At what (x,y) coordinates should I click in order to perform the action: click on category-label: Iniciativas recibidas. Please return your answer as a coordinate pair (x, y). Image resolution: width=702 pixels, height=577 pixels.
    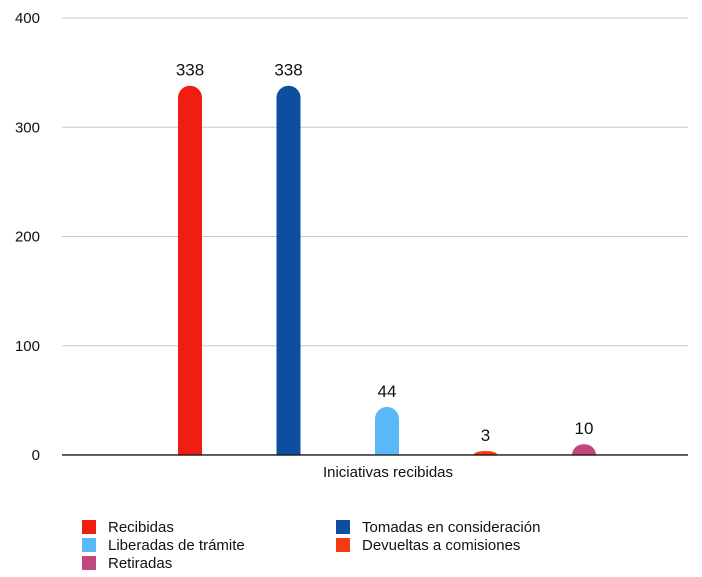
    Looking at the image, I should click on (388, 472).